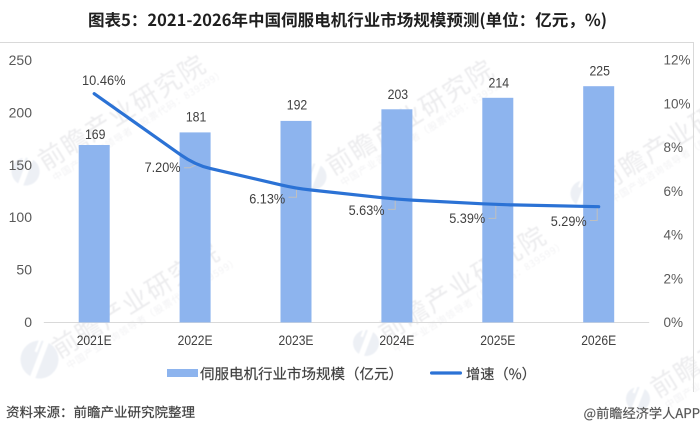  I want to click on svg-text: 150, so click(21, 165).